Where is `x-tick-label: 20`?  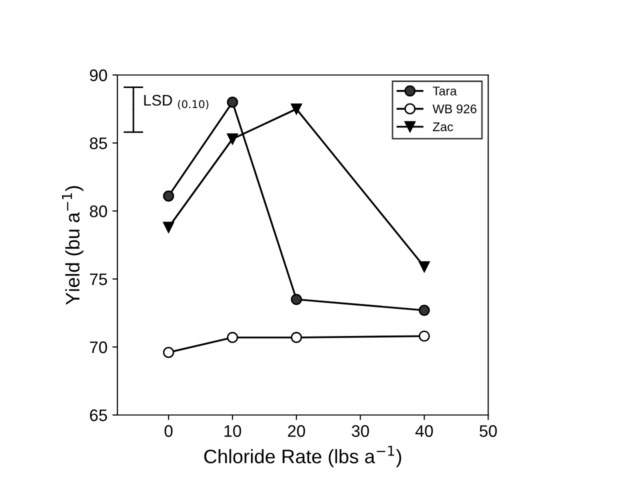 x-tick-label: 20 is located at coordinates (297, 431).